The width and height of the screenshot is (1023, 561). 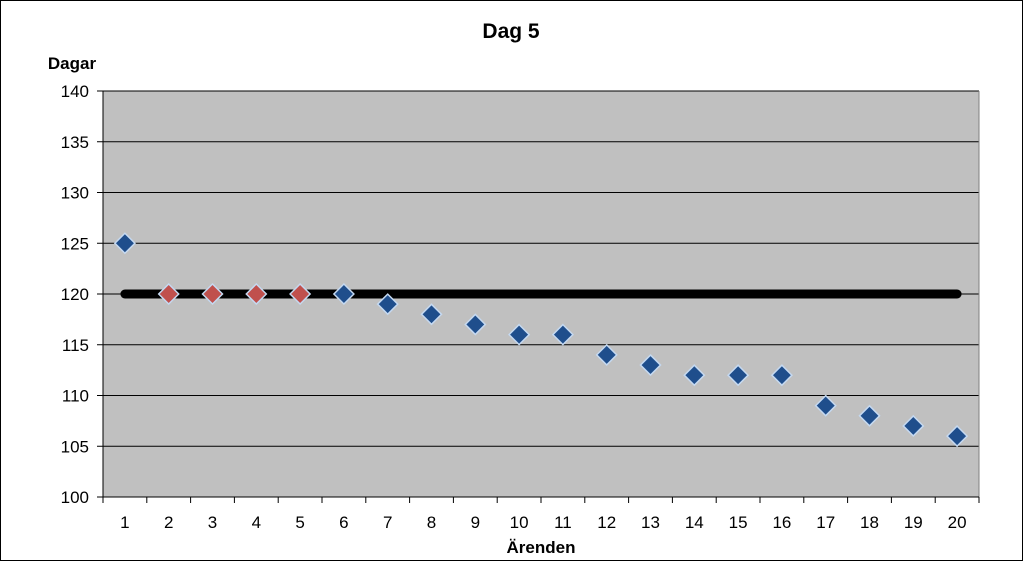 What do you see at coordinates (299, 522) in the screenshot?
I see `x-tick-label: 5` at bounding box center [299, 522].